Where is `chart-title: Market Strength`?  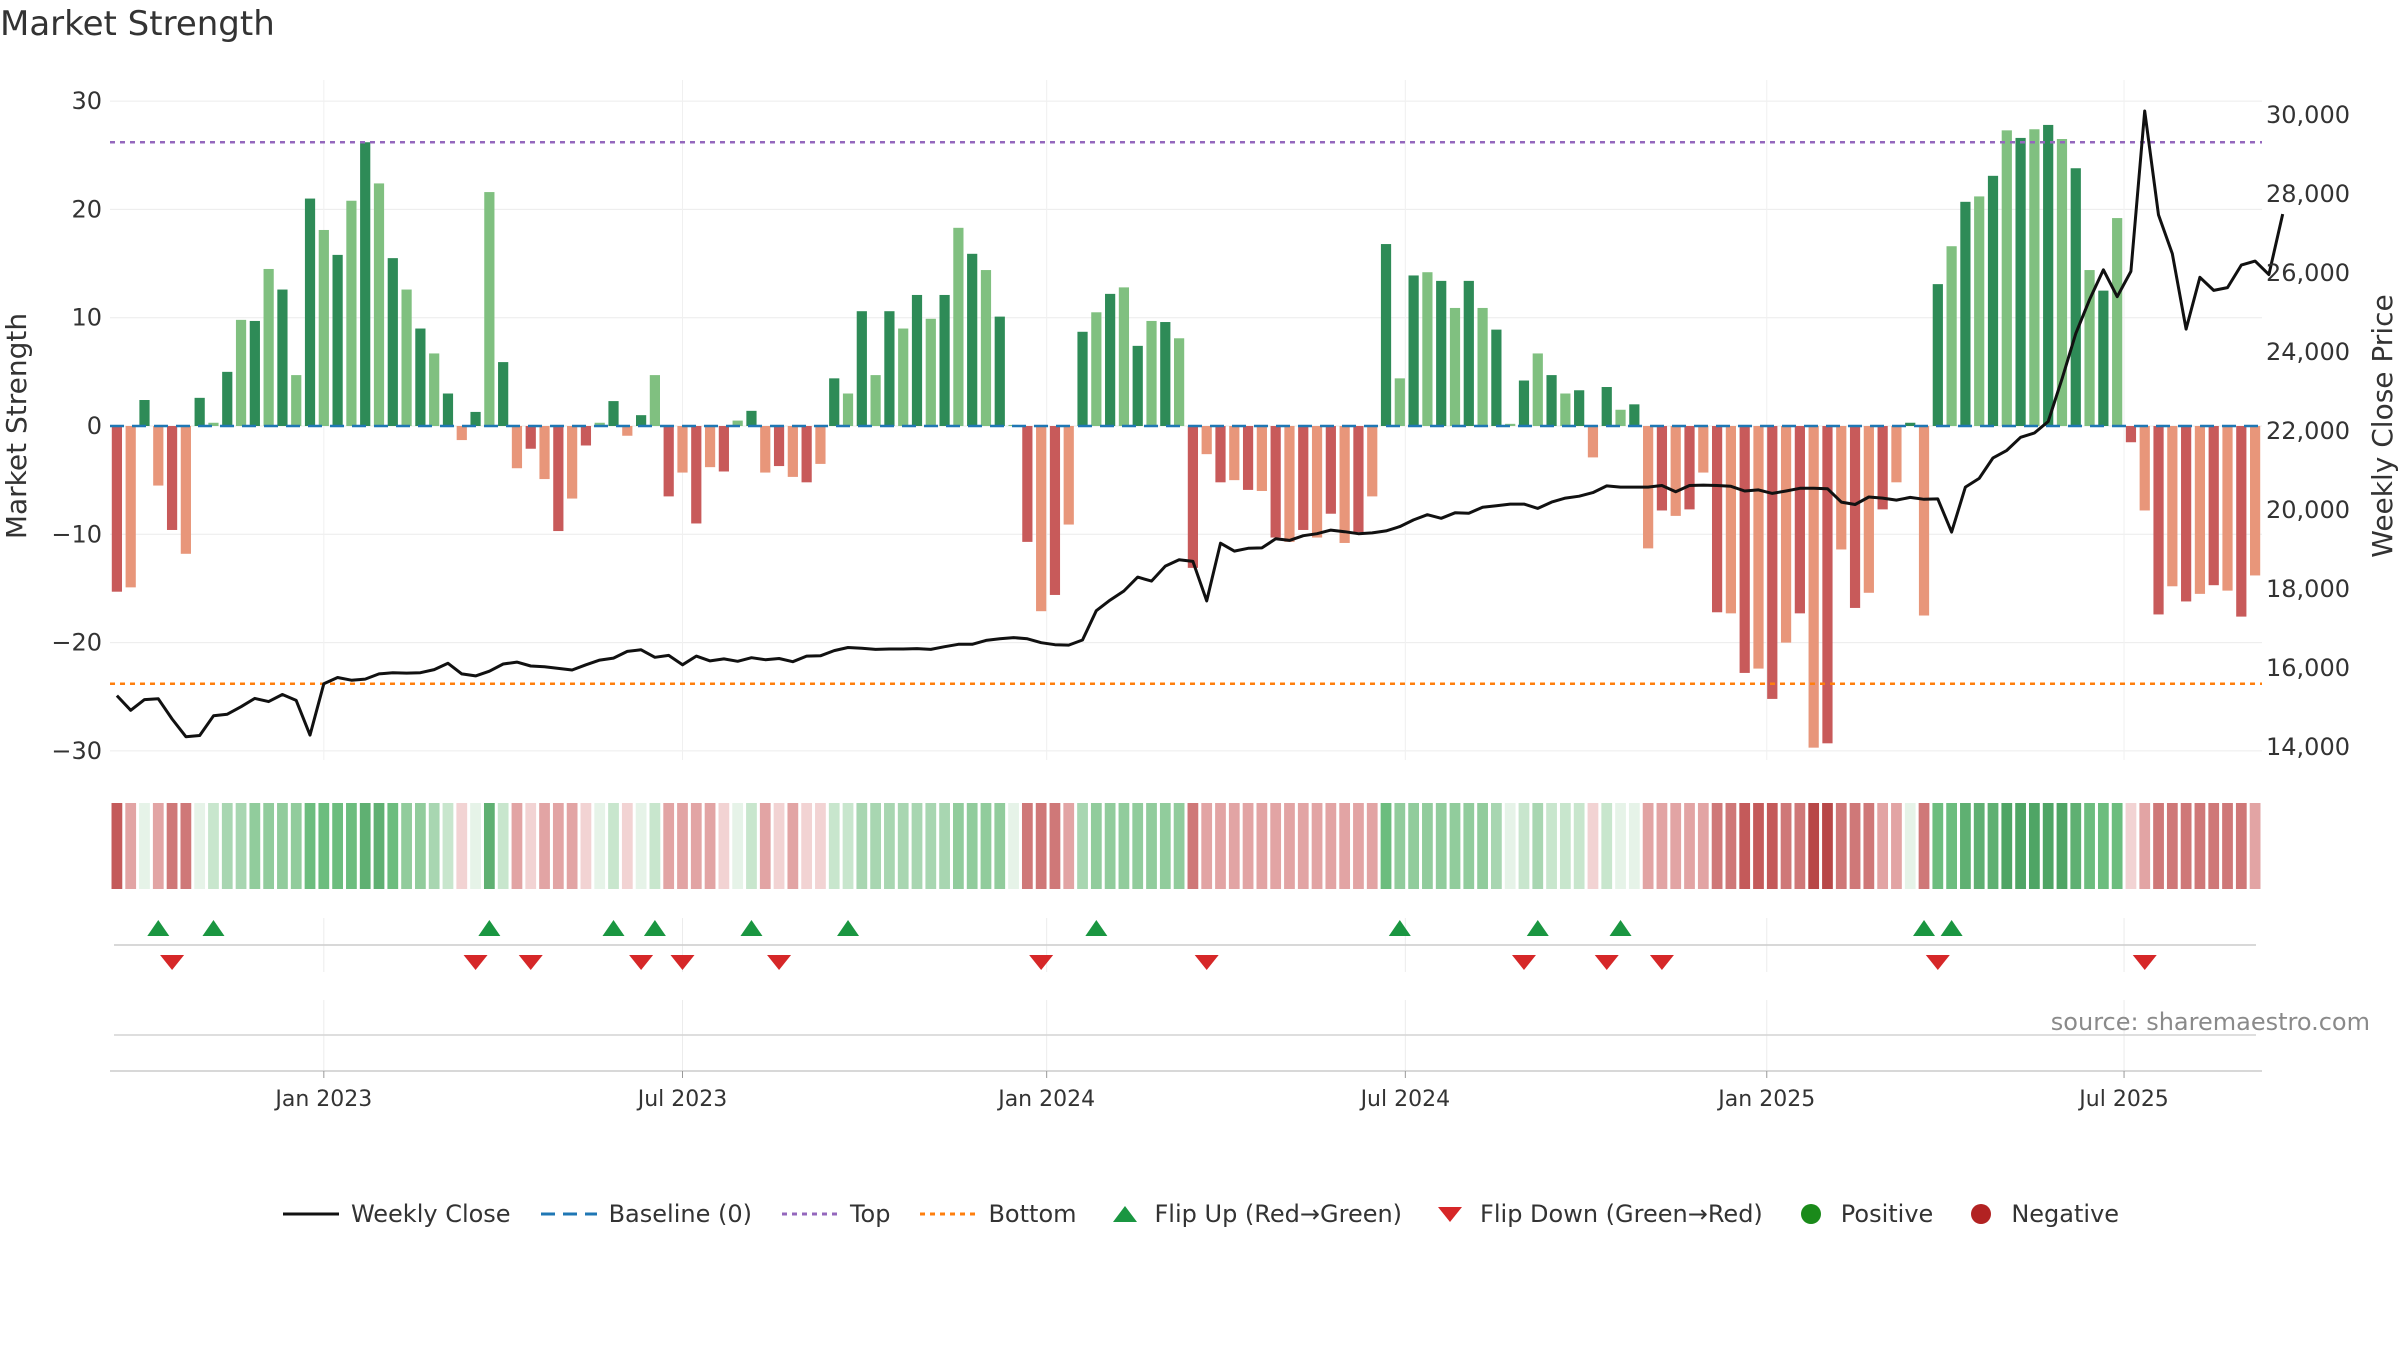 chart-title: Market Strength is located at coordinates (137, 24).